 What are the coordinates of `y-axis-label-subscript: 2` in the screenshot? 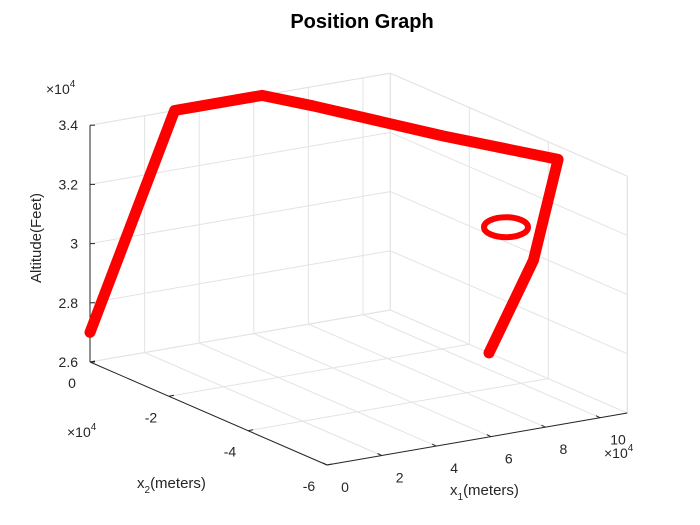 It's located at (148, 490).